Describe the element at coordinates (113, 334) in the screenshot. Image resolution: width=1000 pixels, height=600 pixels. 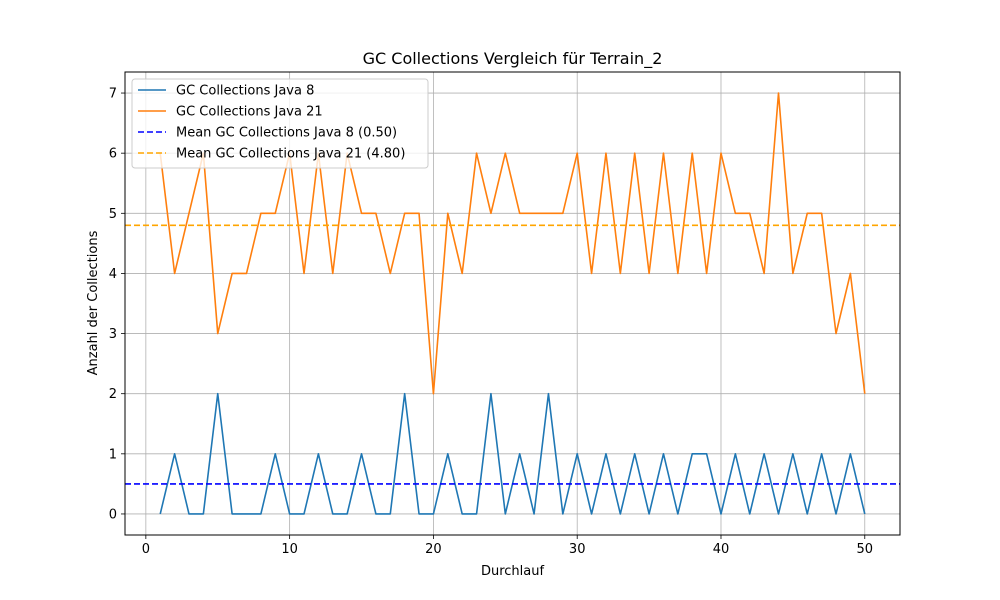
I see `y-tick-label: 3` at that location.